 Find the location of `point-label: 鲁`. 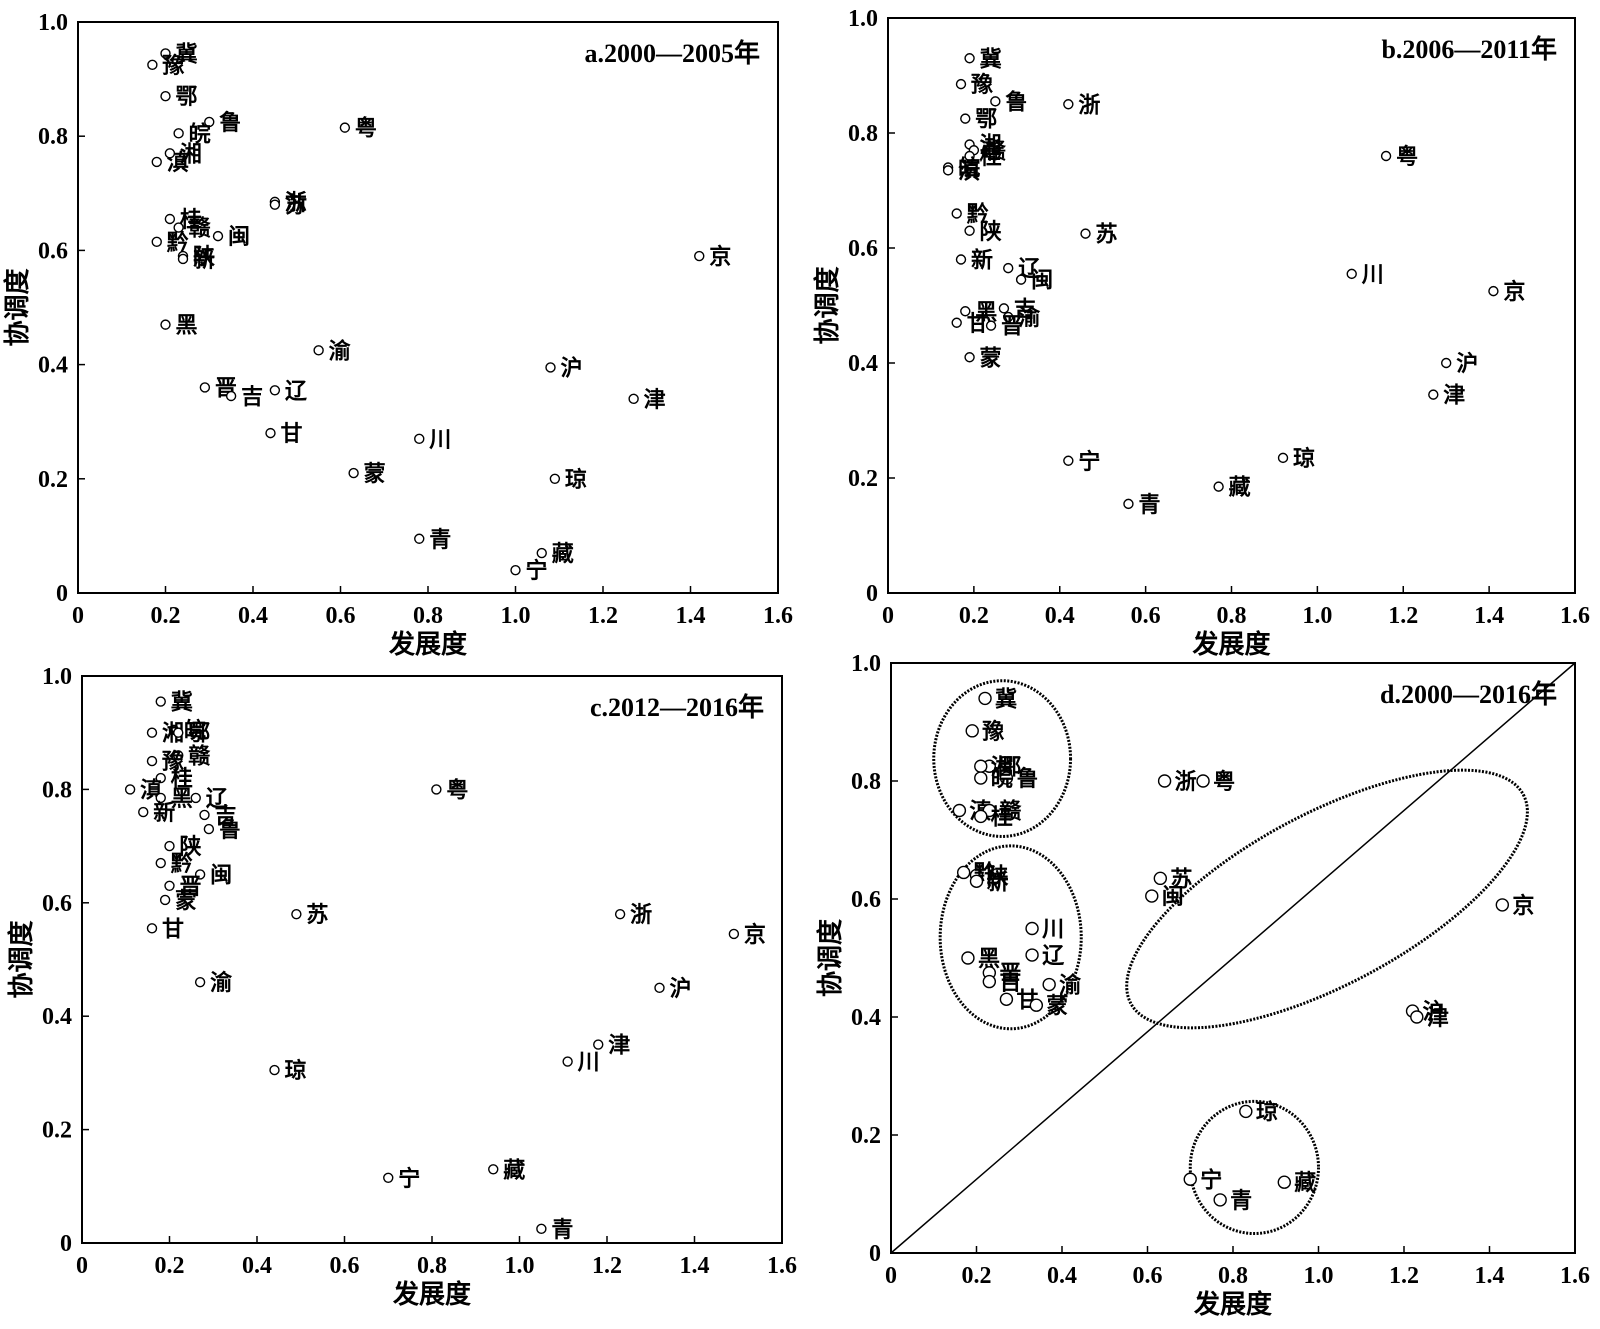

point-label: 鲁 is located at coordinates (229, 123).